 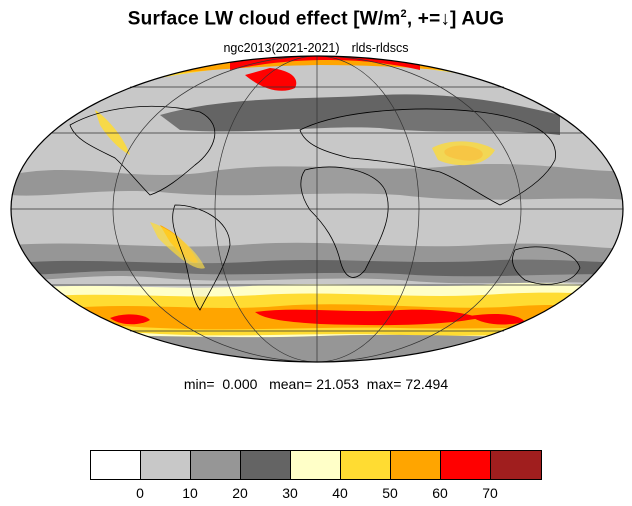 What do you see at coordinates (130, 319) in the screenshot?
I see `south-red-patch-west` at bounding box center [130, 319].